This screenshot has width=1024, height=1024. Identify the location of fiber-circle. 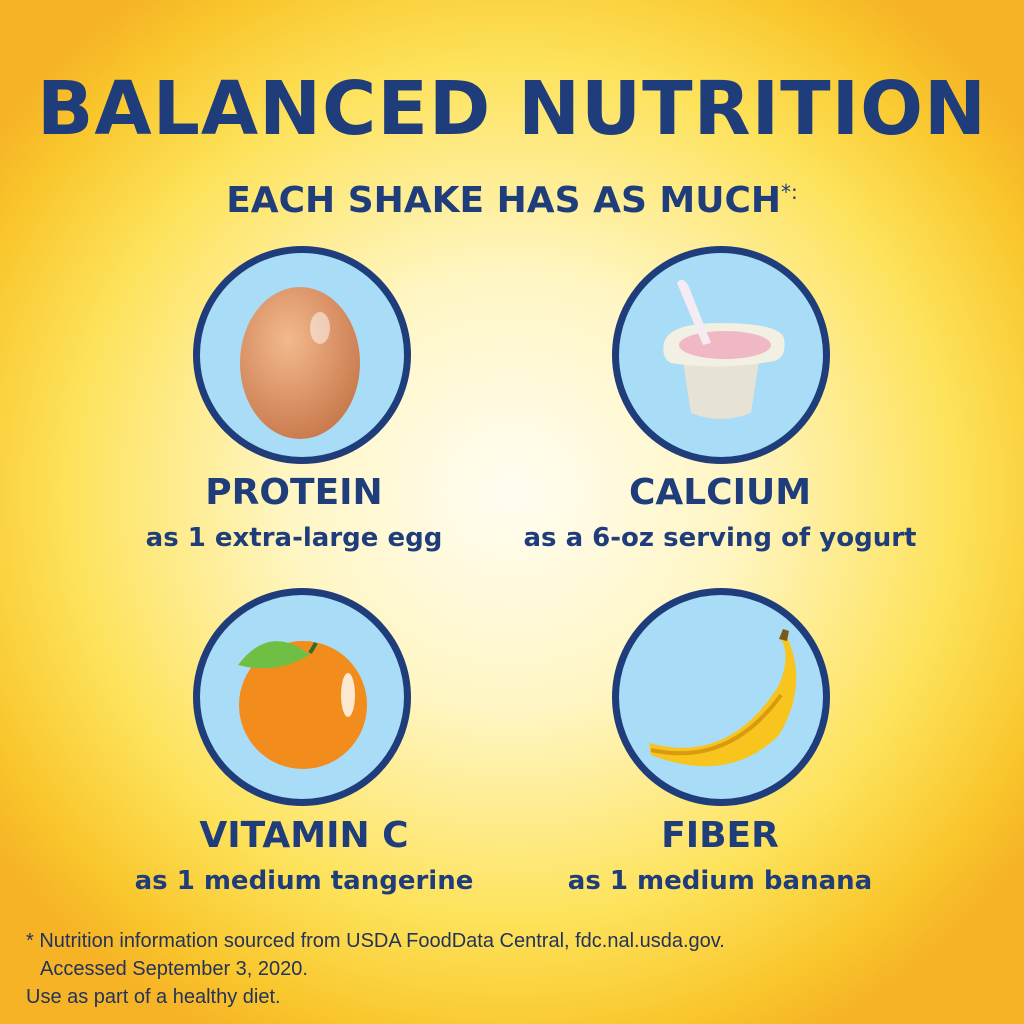
(721, 697).